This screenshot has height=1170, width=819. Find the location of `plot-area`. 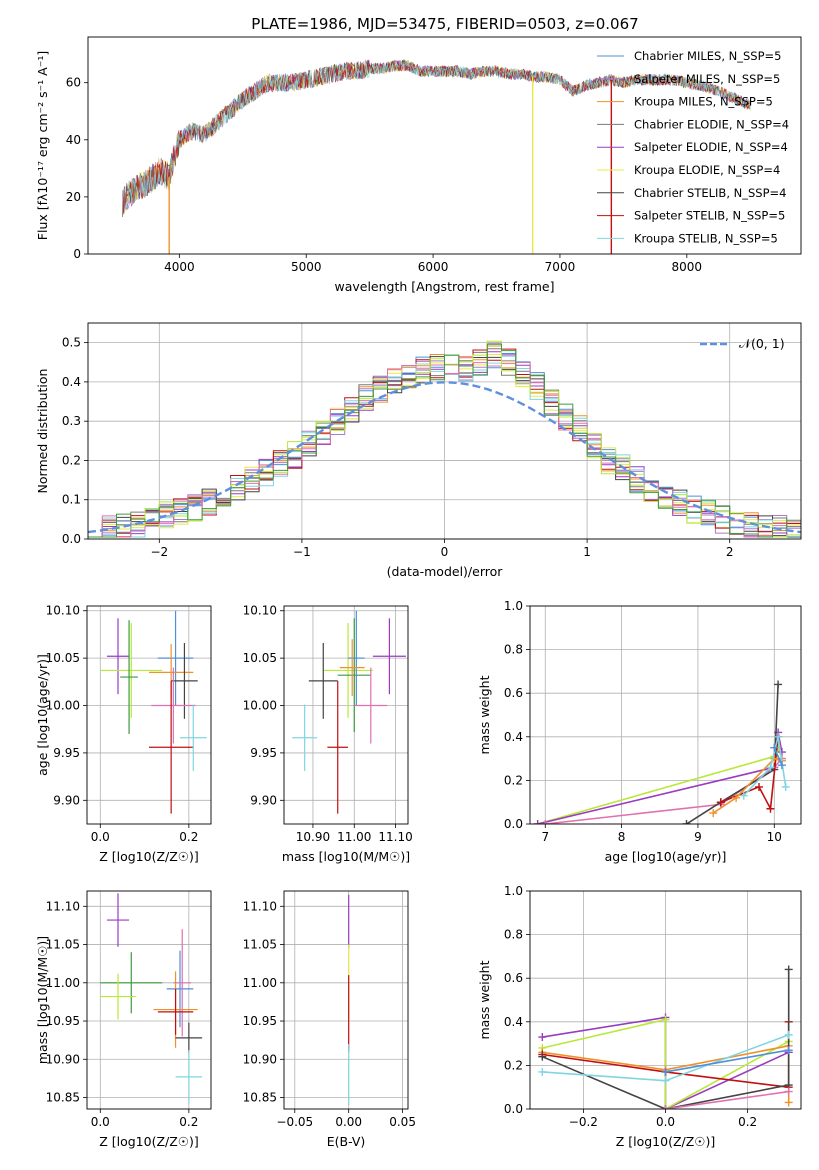

plot-area is located at coordinates (444, 439).